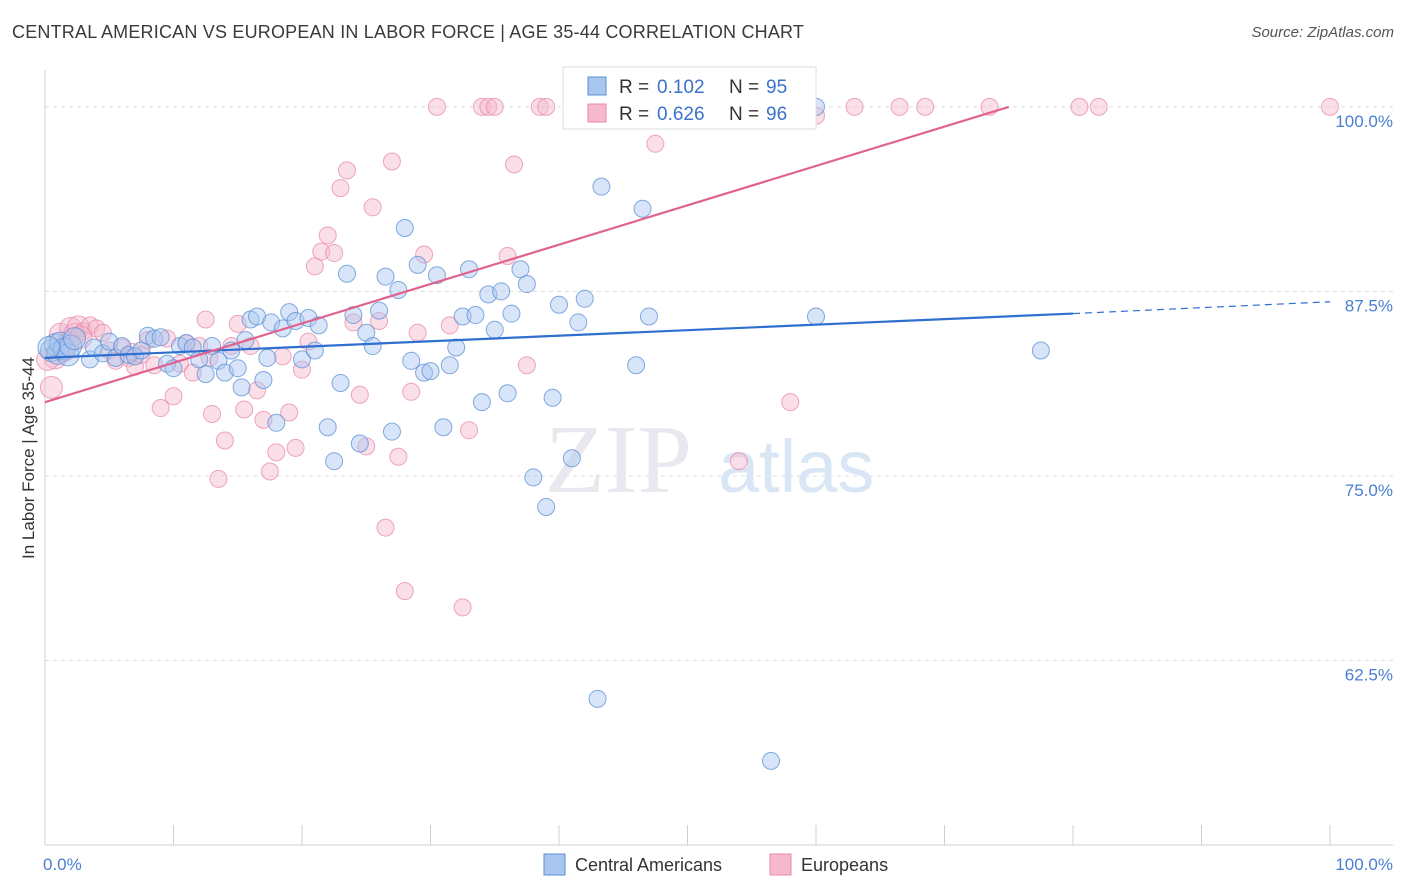 Image resolution: width=1406 pixels, height=892 pixels. What do you see at coordinates (597, 113) in the screenshot?
I see `legend-swatch-europeans` at bounding box center [597, 113].